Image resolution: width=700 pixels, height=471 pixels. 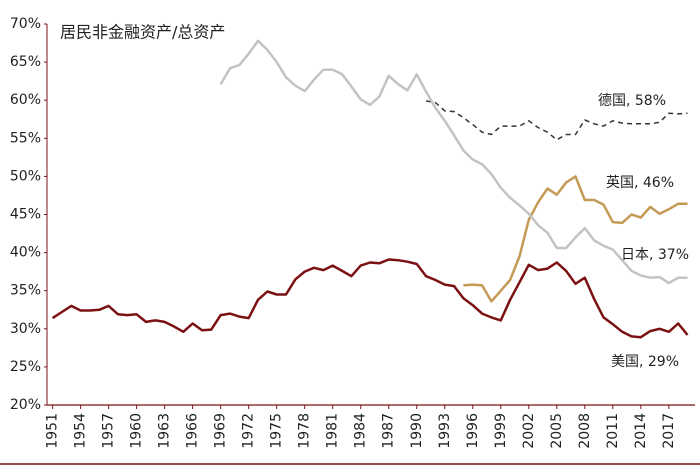 I want to click on x-tick-label: 1951, so click(x=53, y=431).